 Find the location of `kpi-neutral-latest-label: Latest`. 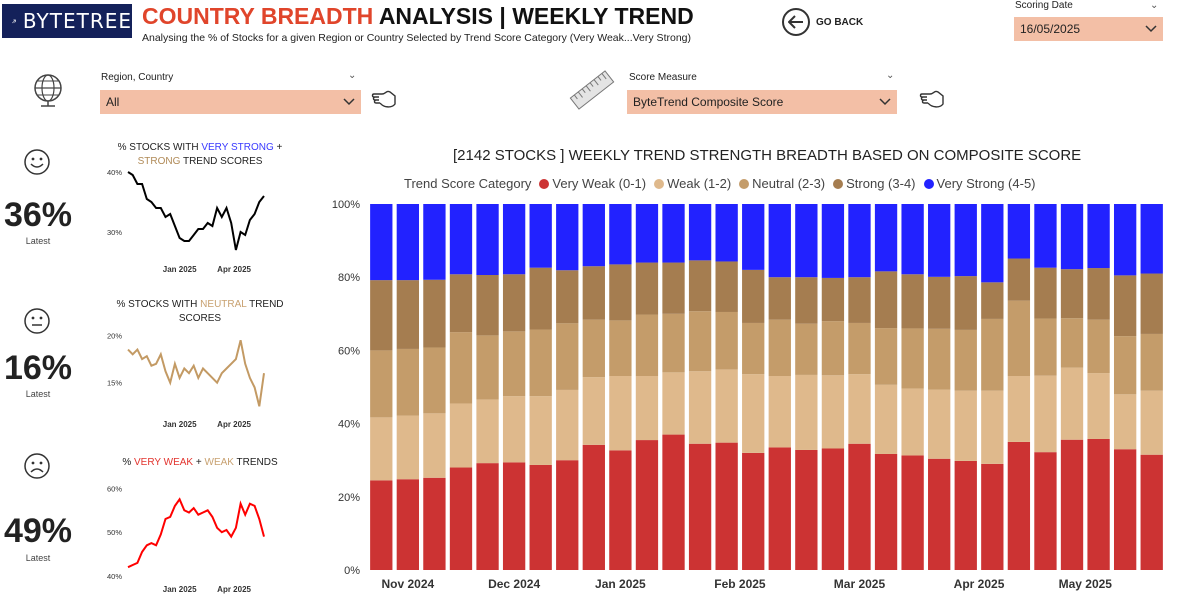

kpi-neutral-latest-label: Latest is located at coordinates (38, 394).